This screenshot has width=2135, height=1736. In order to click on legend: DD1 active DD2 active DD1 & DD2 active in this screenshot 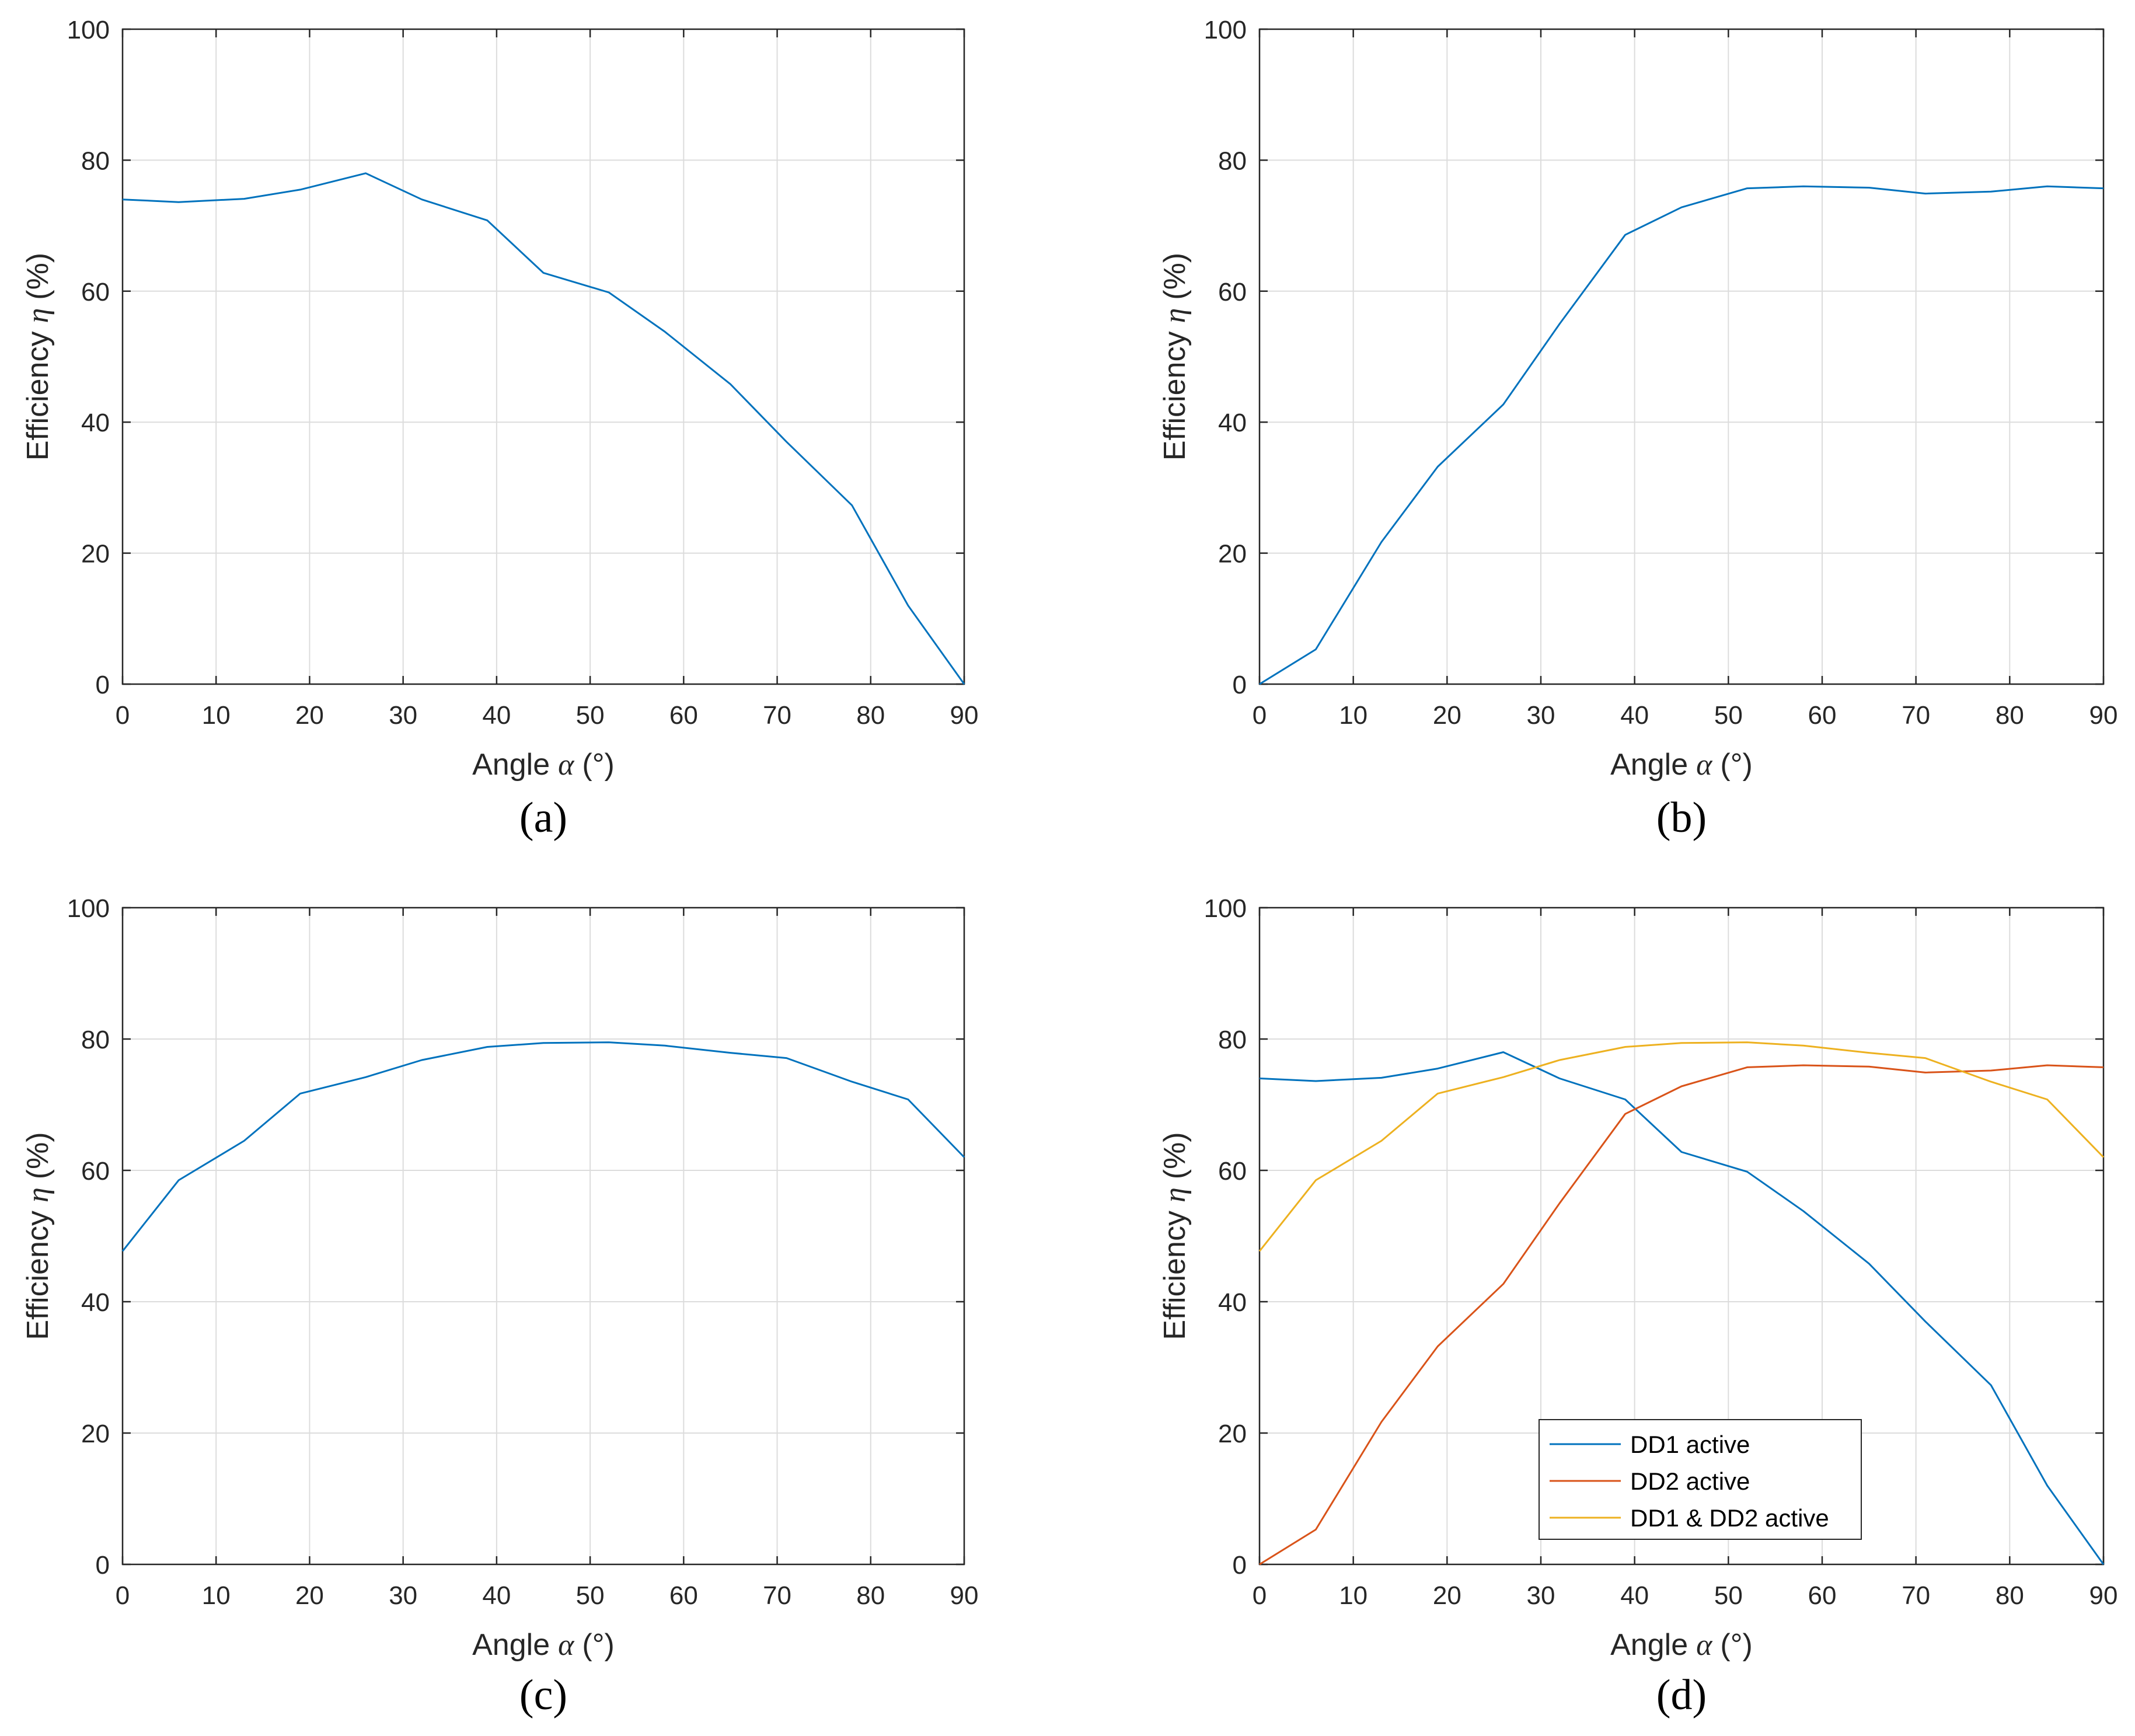, I will do `click(1700, 1479)`.